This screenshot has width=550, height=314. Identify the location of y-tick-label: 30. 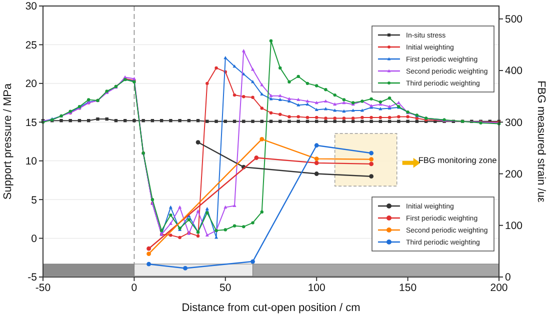
(31, 6).